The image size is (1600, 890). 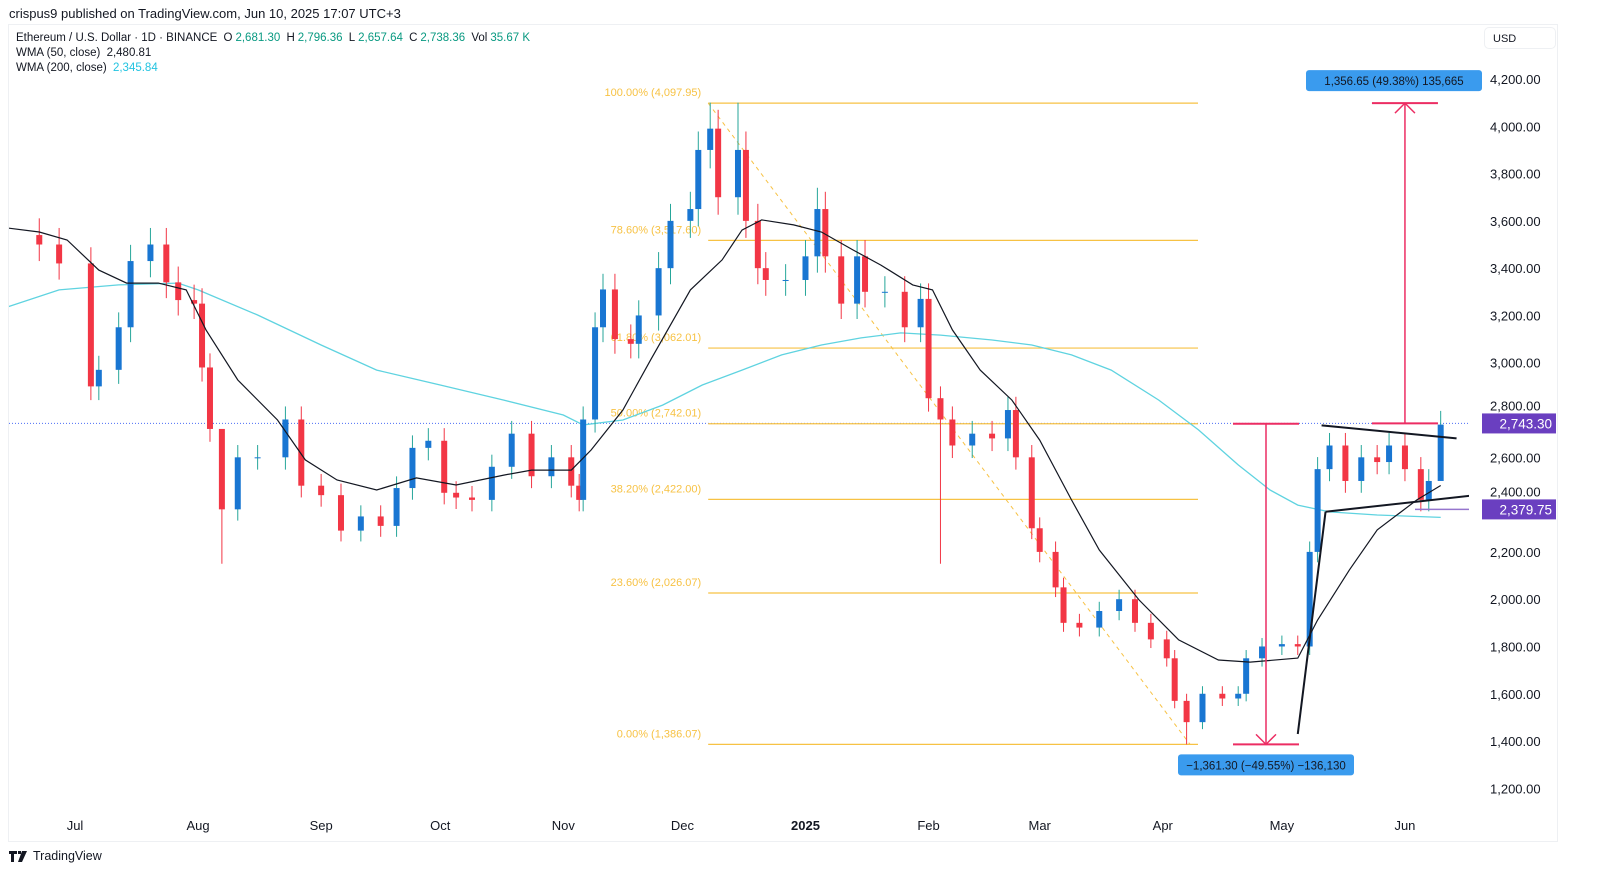 I want to click on y-tick-label: 1,800.00, so click(x=1515, y=646).